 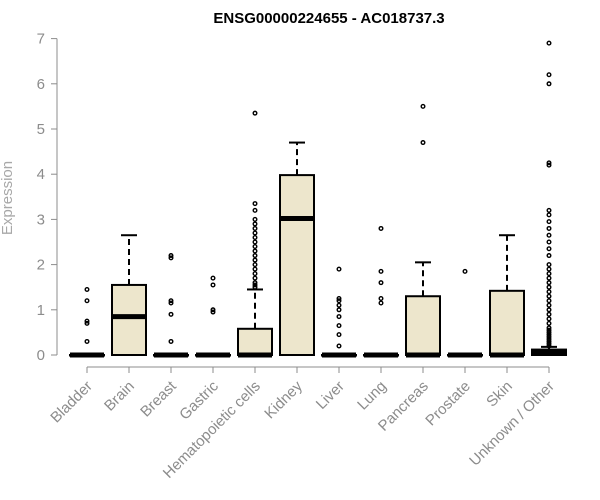 I want to click on box-group-skin, so click(x=507, y=296).